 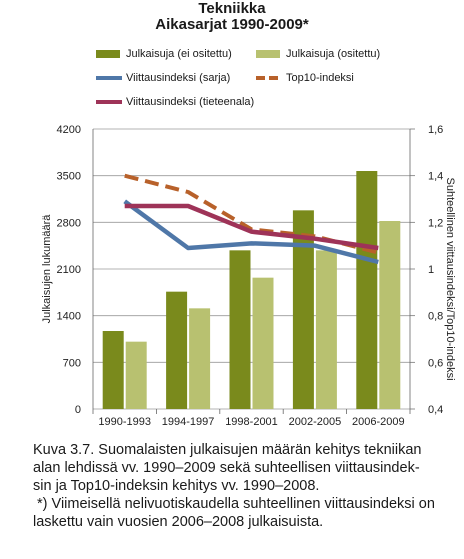 What do you see at coordinates (124, 422) in the screenshot?
I see `x-tick-label: 1990-1993` at bounding box center [124, 422].